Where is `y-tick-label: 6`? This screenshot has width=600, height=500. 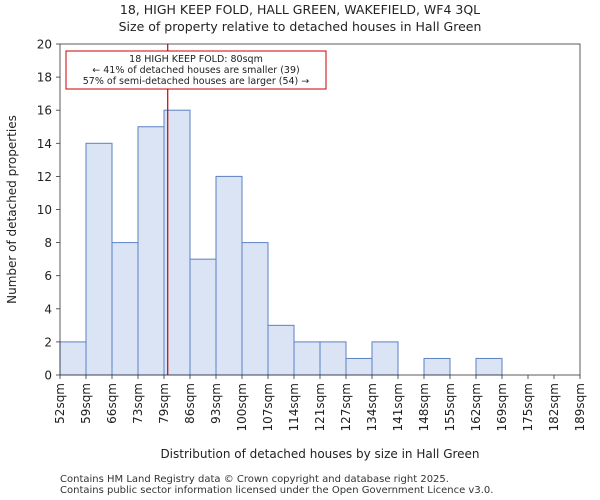
y-tick-label: 6 is located at coordinates (48, 276).